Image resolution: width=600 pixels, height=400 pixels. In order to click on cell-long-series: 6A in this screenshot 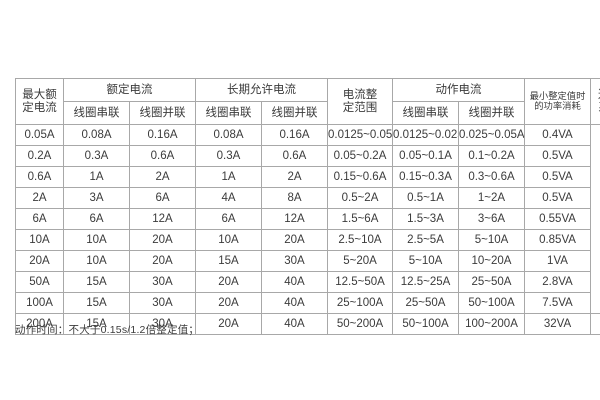, I will do `click(228, 219)`.